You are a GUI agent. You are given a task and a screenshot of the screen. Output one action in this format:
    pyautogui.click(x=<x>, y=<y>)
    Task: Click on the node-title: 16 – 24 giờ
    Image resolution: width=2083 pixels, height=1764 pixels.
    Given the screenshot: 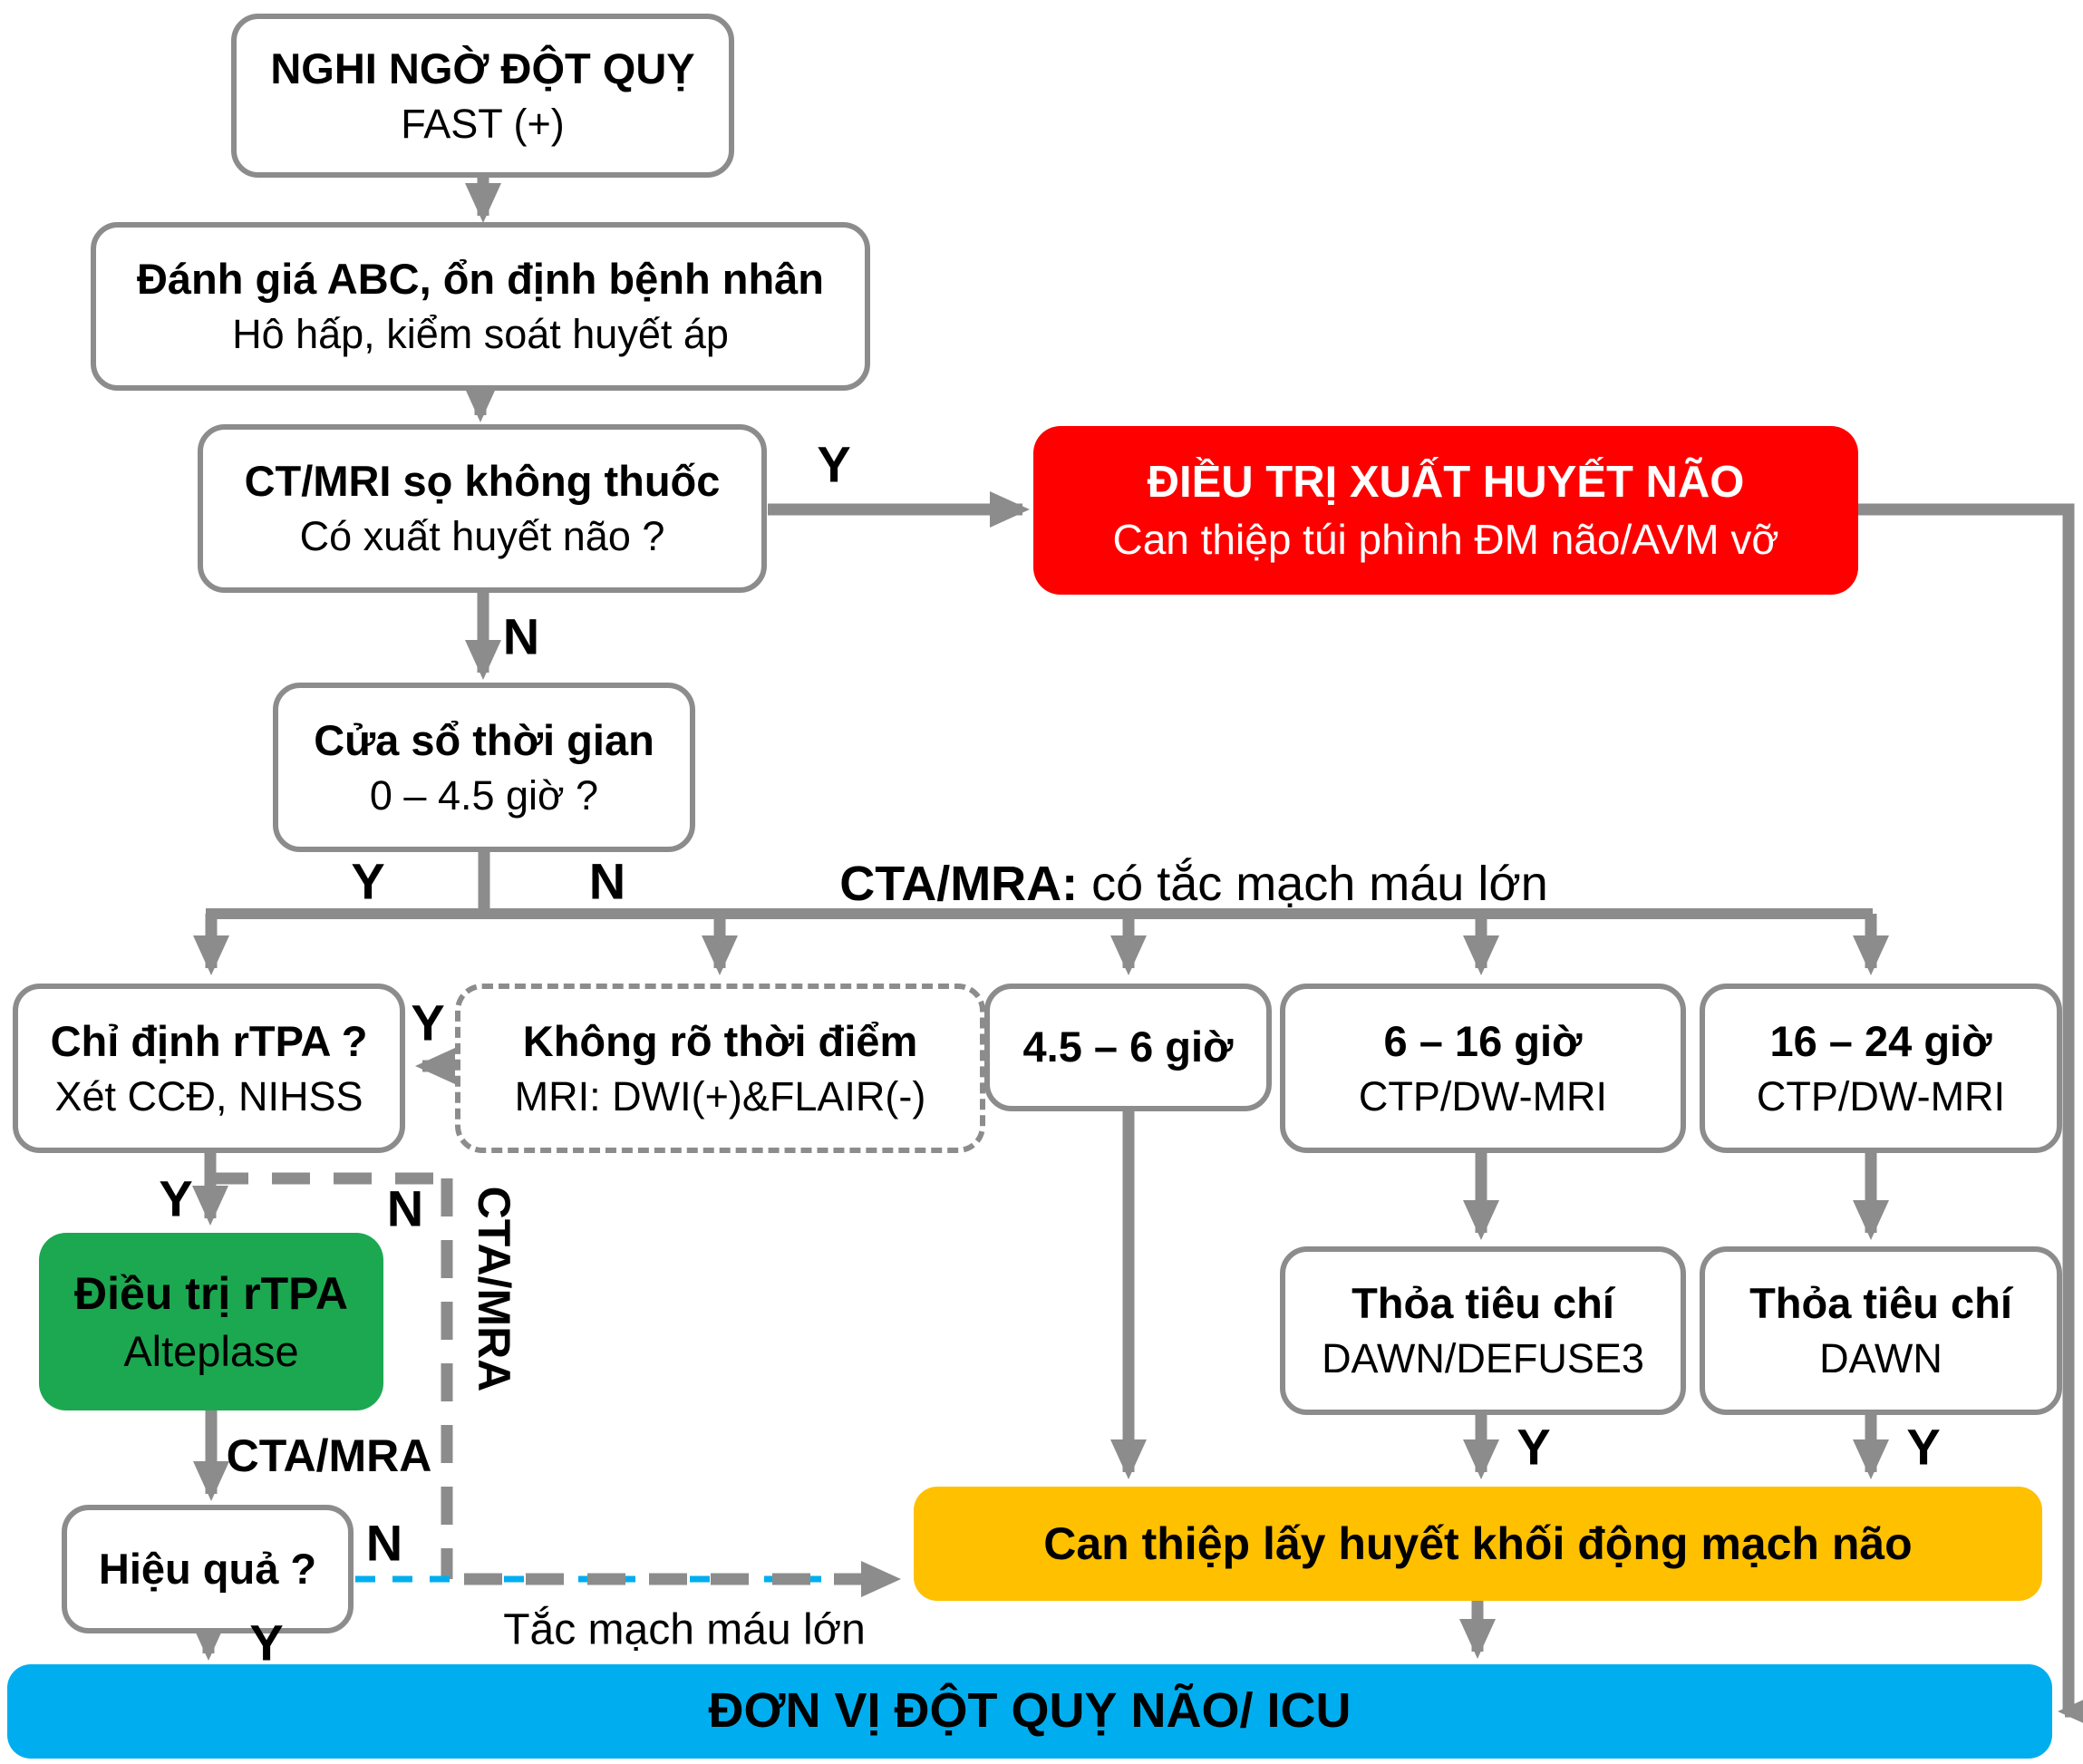 What is the action you would take?
    pyautogui.click(x=1880, y=1040)
    